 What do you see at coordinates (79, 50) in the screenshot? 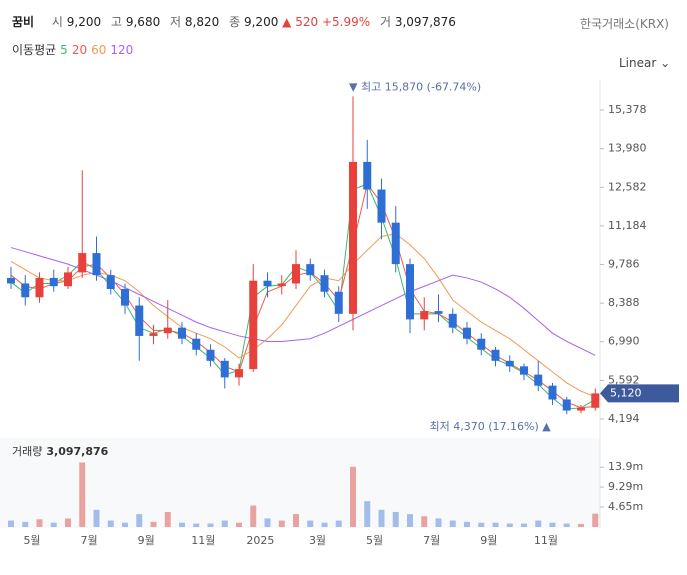
I see `ma-legend-item: 20` at bounding box center [79, 50].